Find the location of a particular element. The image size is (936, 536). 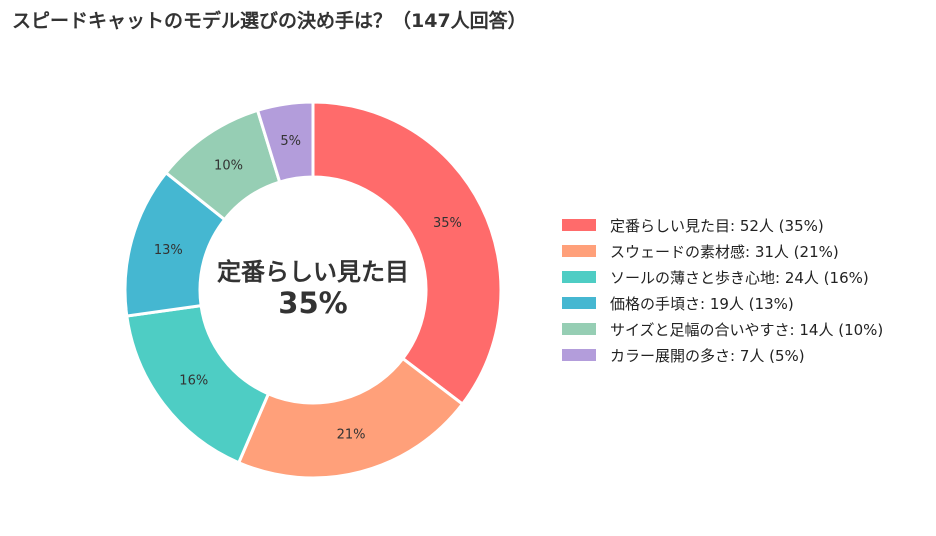

legend-label: ソールの薄さと歩き心地: 24人 (16%) is located at coordinates (739, 277).